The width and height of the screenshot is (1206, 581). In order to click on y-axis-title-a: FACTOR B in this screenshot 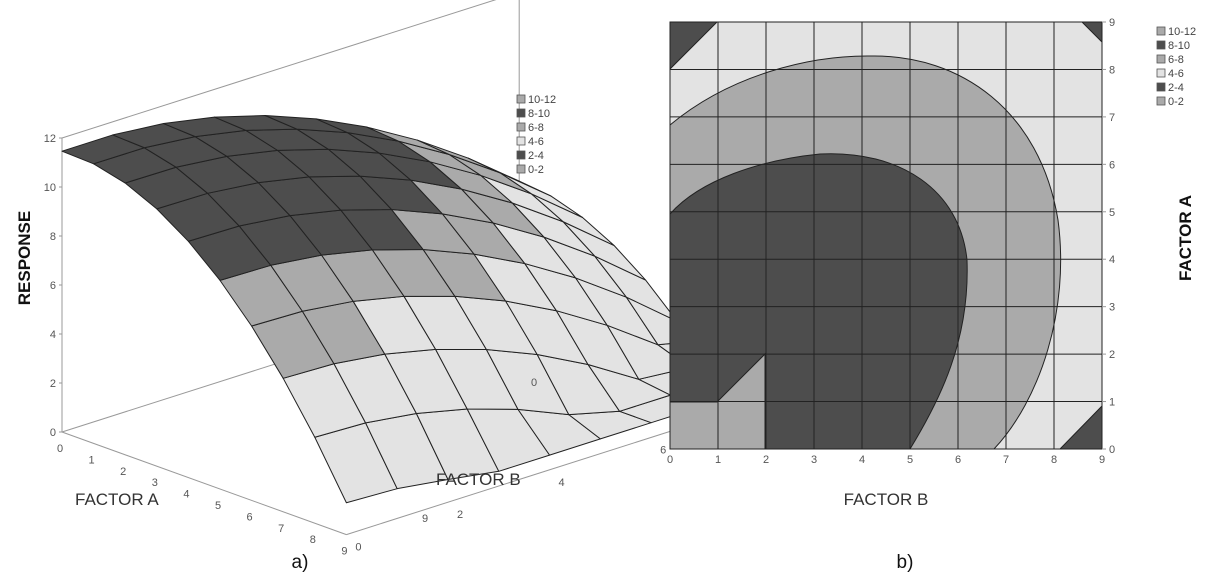, I will do `click(478, 479)`.